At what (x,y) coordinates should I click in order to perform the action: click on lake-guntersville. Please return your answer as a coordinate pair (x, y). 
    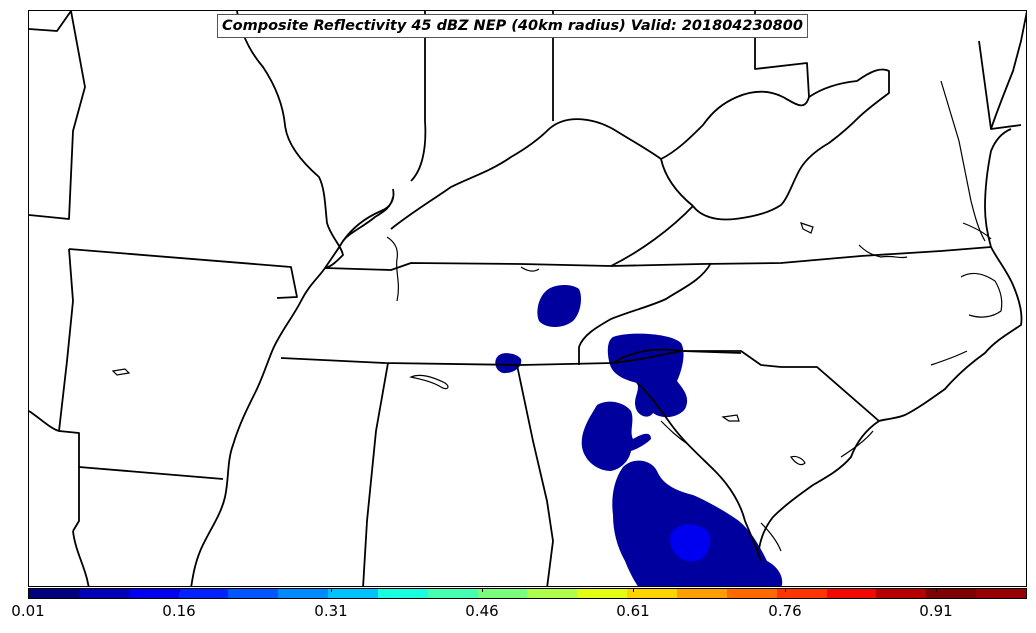
    Looking at the image, I should click on (429, 382).